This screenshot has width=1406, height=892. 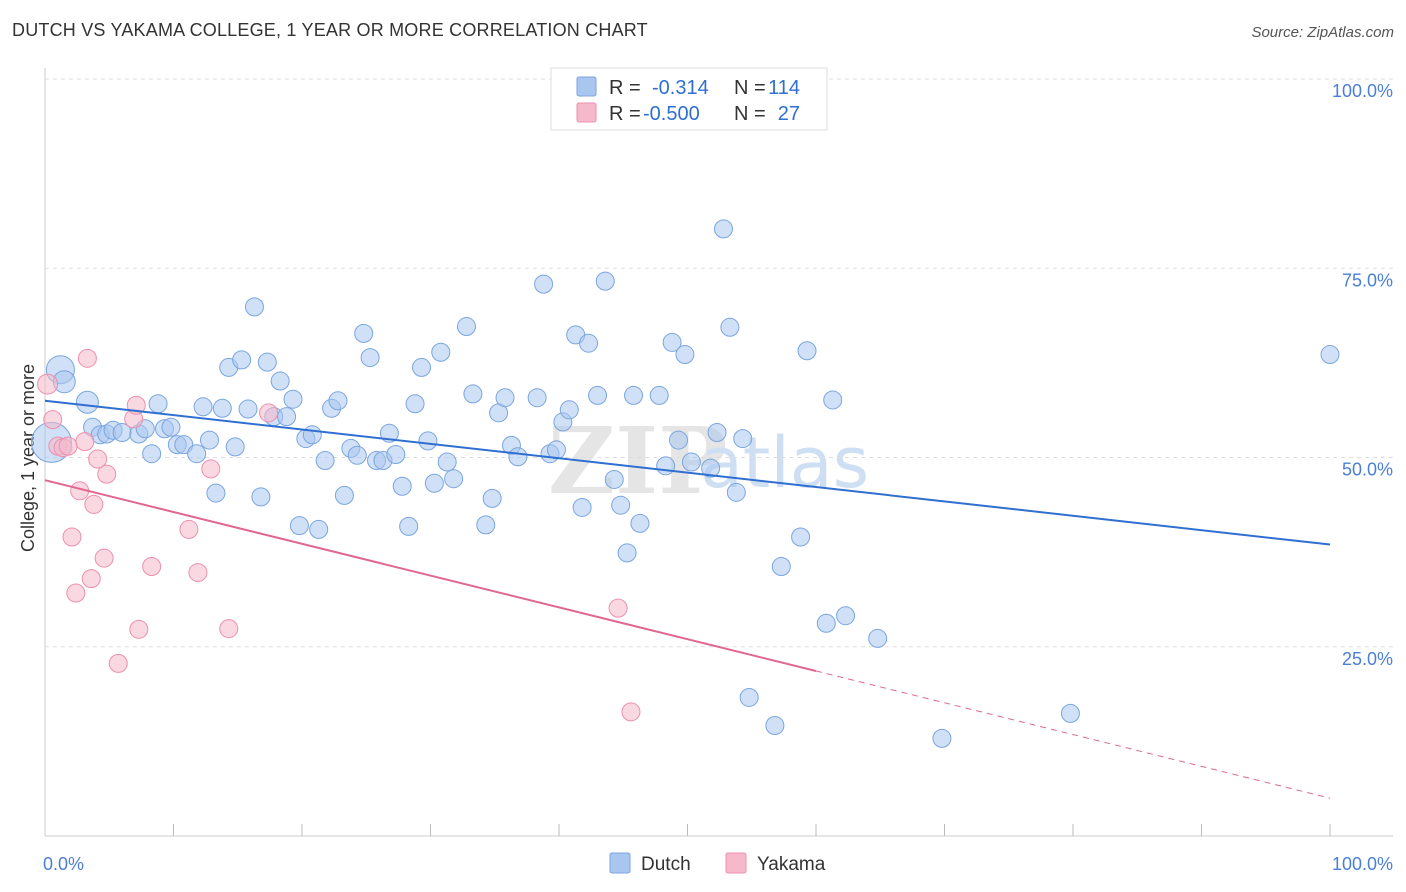 What do you see at coordinates (1362, 375) in the screenshot?
I see `y-tick-labels: 25.0% 50.0% 75.0% 100.0%` at bounding box center [1362, 375].